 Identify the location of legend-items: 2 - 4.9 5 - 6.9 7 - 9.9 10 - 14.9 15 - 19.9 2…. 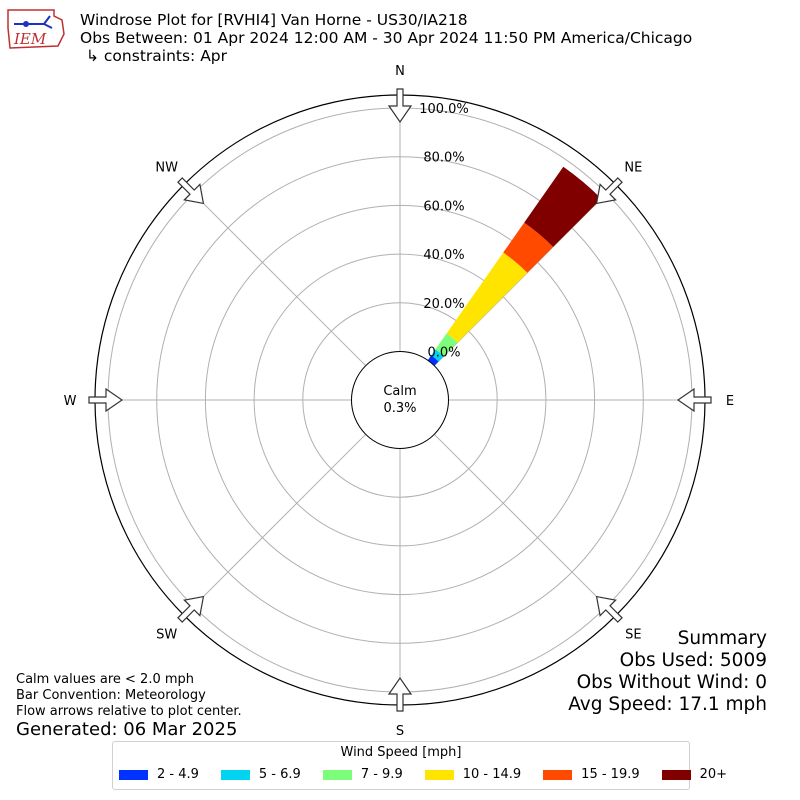
(434, 774).